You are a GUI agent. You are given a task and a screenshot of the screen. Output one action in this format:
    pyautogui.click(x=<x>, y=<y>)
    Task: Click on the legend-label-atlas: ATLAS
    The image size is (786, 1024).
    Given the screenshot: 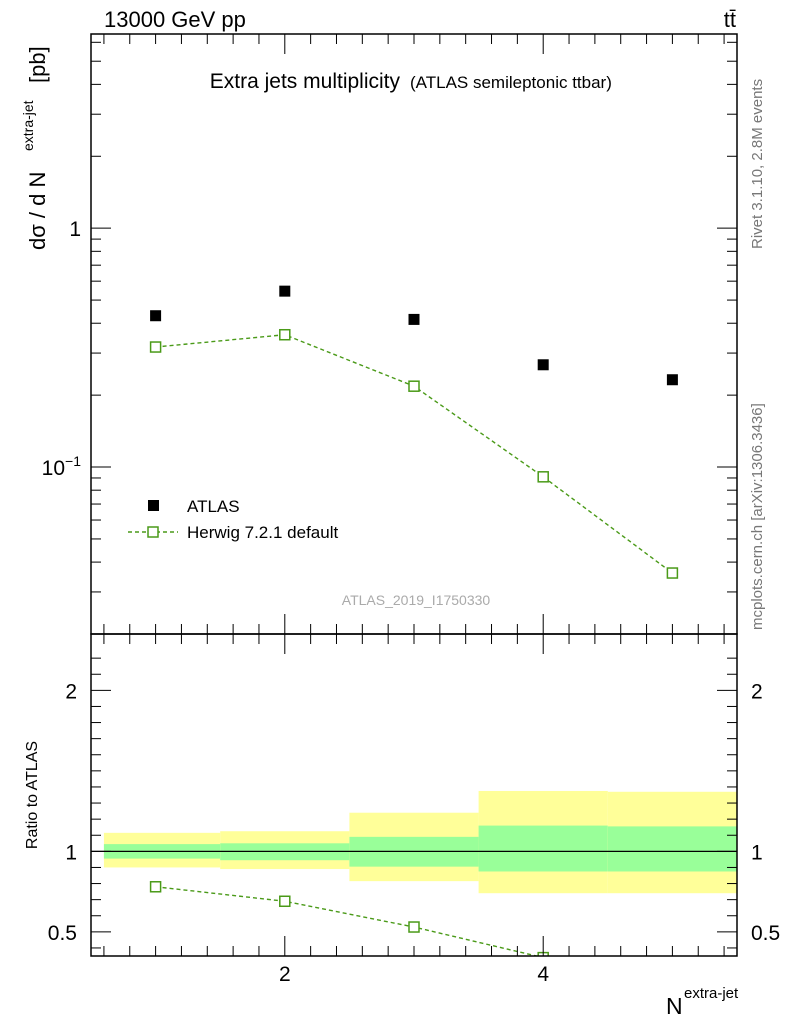 What is the action you would take?
    pyautogui.click(x=213, y=506)
    